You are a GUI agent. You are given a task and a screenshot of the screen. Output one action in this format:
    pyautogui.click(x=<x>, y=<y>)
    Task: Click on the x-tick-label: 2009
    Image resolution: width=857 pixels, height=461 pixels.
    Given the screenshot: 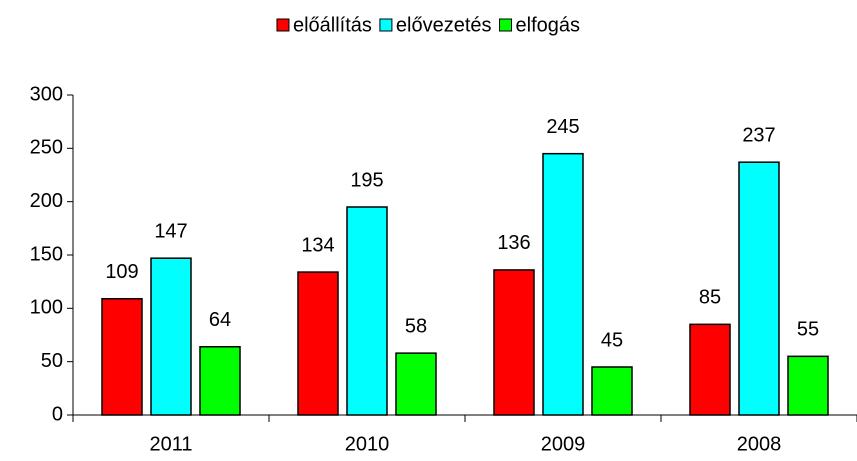 What is the action you would take?
    pyautogui.click(x=563, y=444)
    